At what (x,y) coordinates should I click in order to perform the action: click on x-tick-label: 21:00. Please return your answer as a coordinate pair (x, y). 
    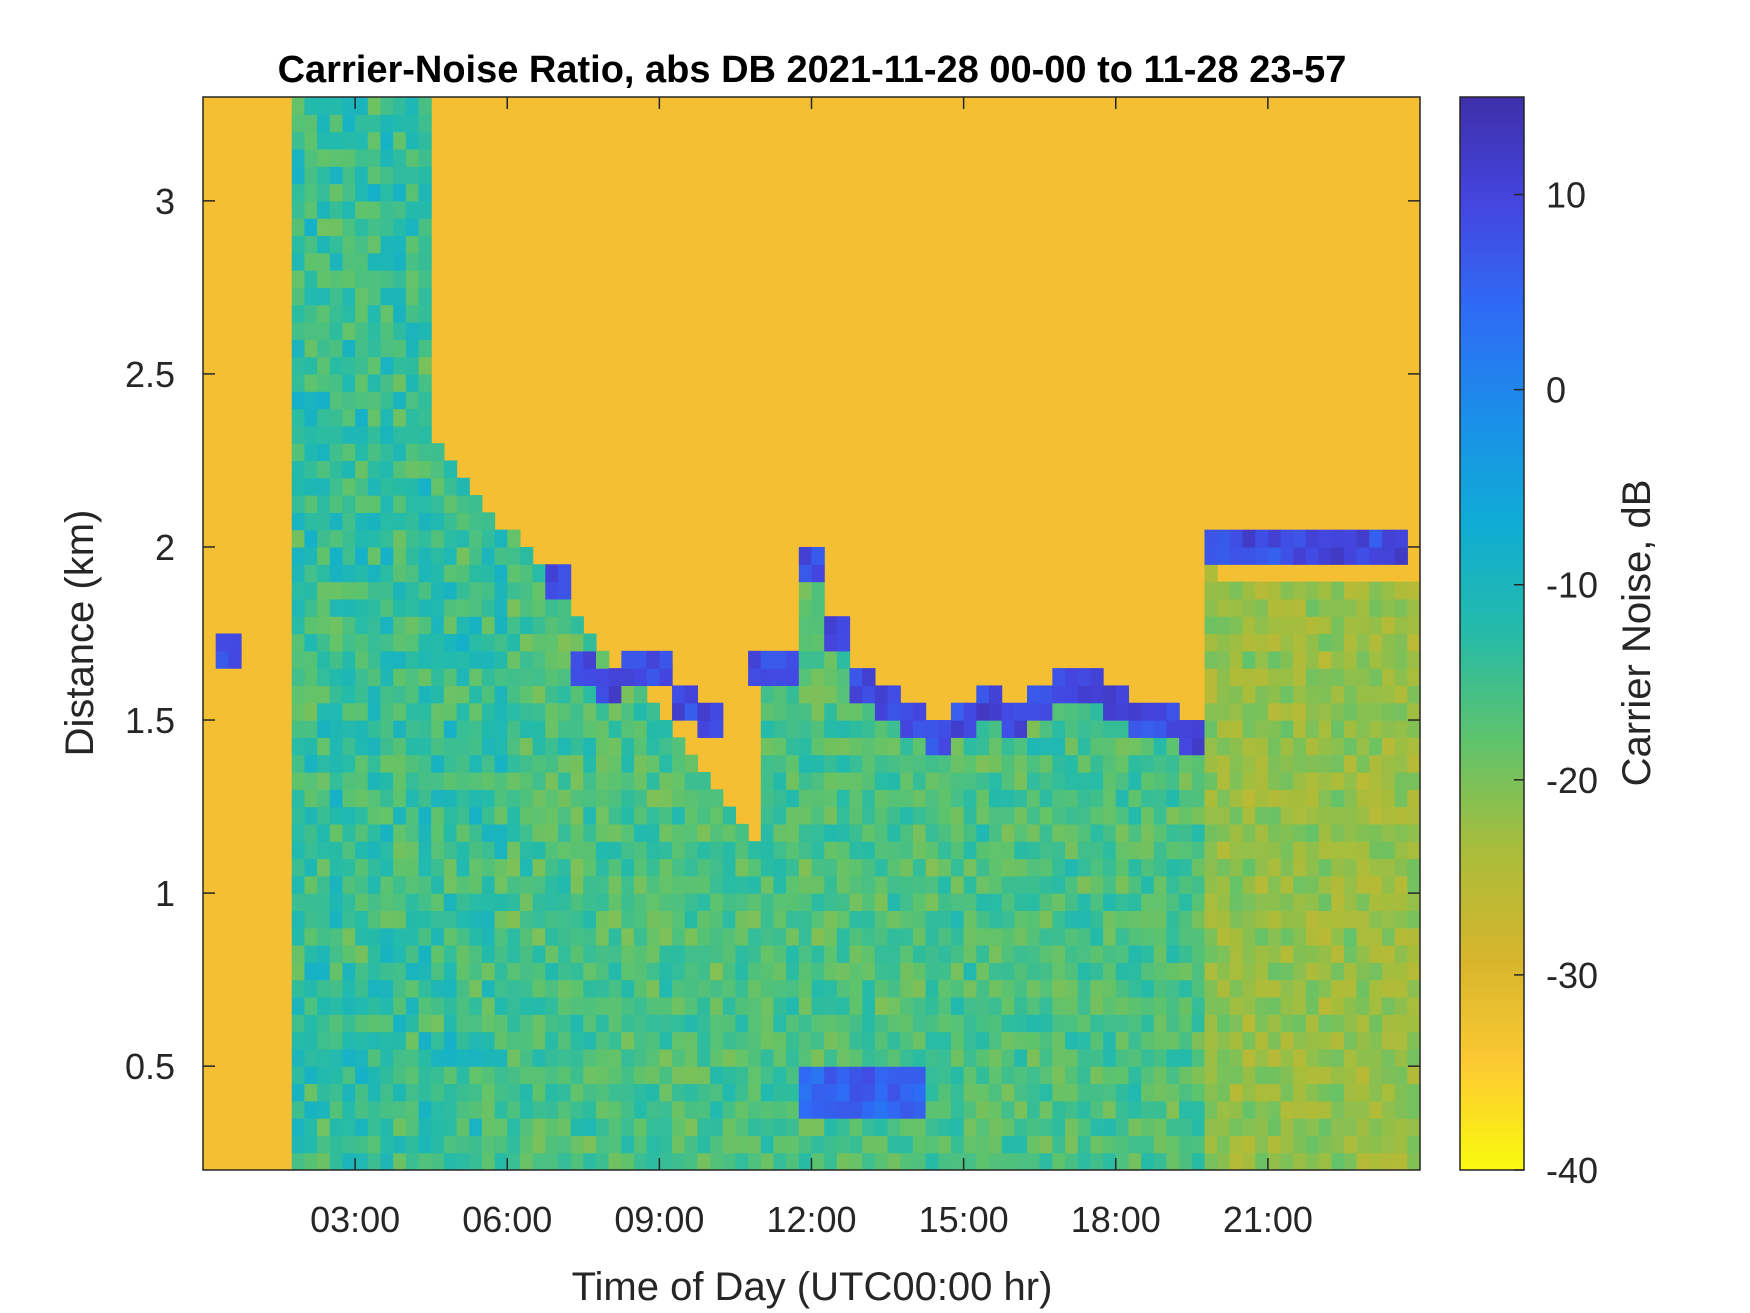
    Looking at the image, I should click on (1268, 1219).